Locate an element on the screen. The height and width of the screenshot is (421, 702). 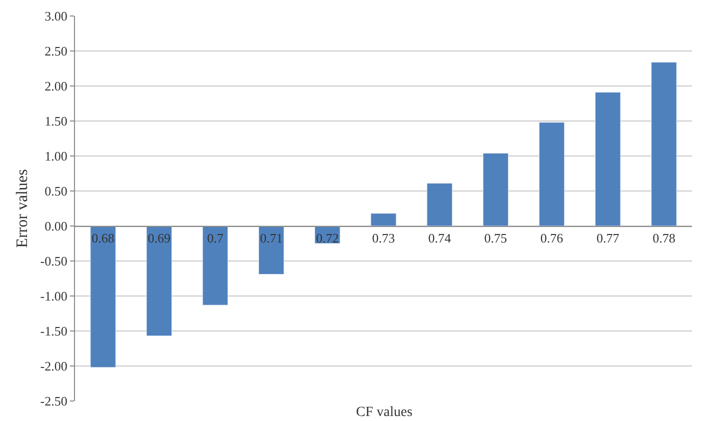
y-tick-label: 0.50 is located at coordinates (56, 191).